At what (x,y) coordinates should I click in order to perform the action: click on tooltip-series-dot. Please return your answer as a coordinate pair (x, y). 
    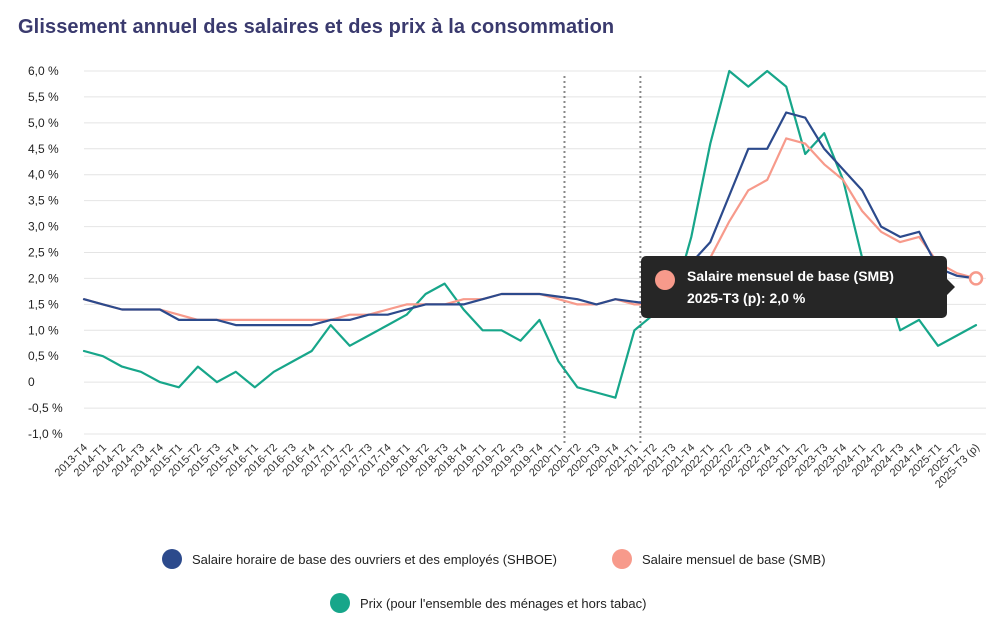
    Looking at the image, I should click on (665, 280).